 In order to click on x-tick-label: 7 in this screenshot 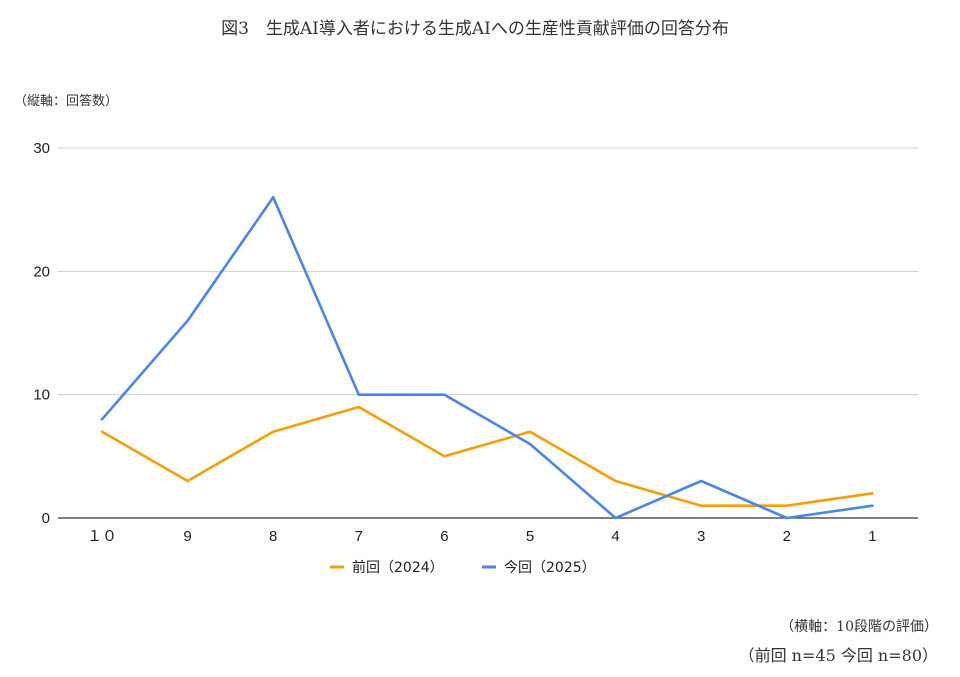, I will do `click(359, 536)`.